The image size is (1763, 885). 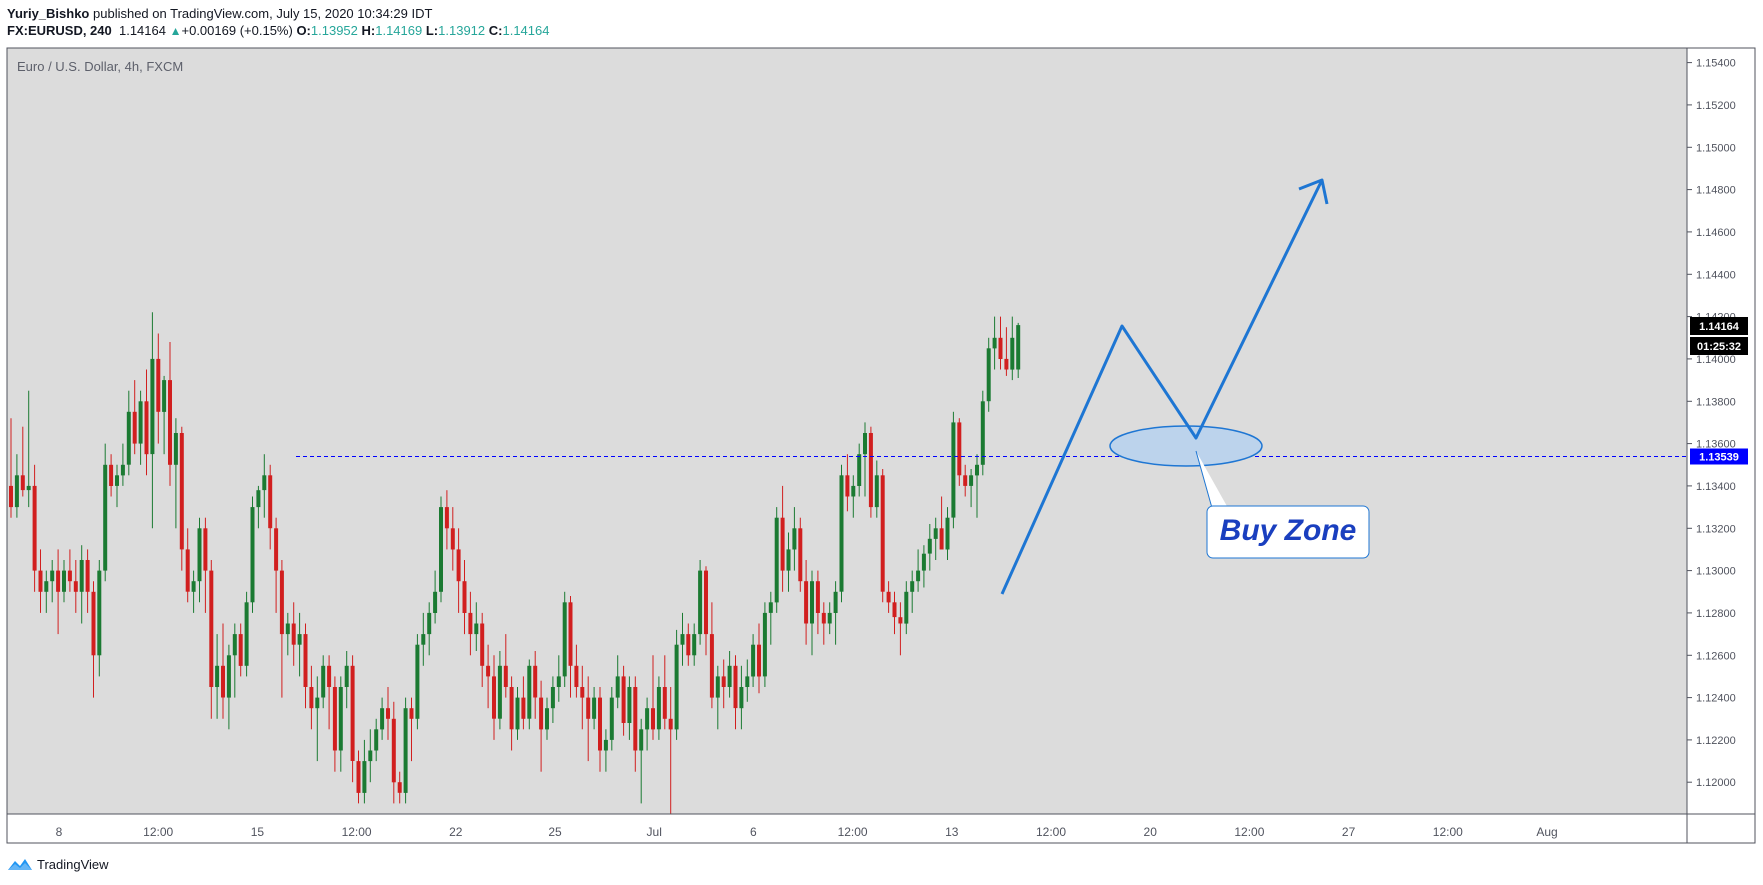 What do you see at coordinates (73, 864) in the screenshot?
I see `footer-brand: TradingView` at bounding box center [73, 864].